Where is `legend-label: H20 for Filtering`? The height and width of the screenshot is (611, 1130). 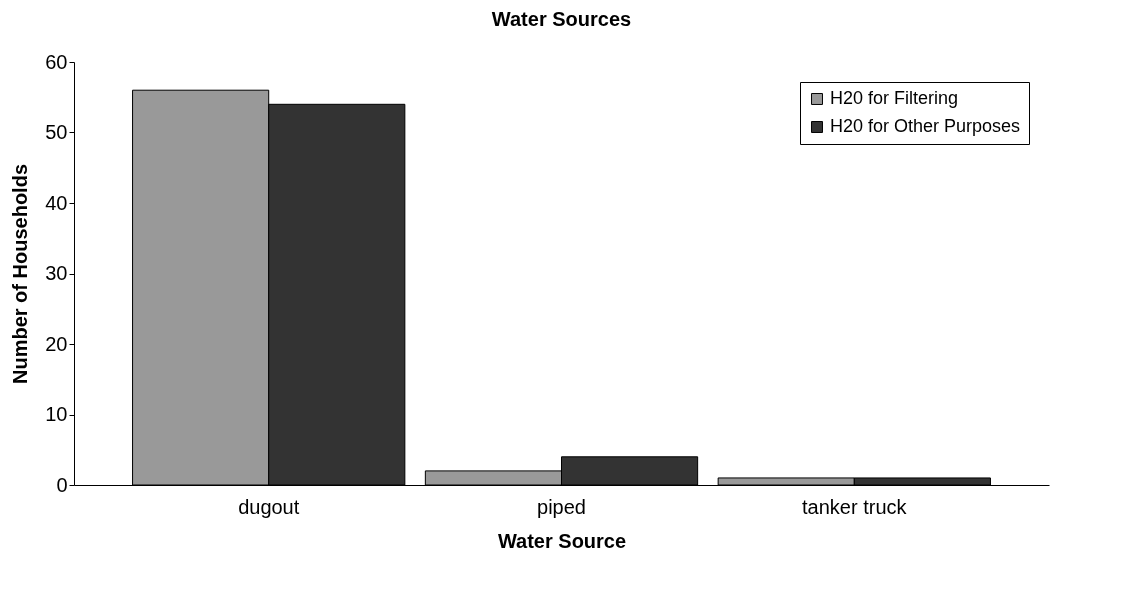
legend-label: H20 for Filtering is located at coordinates (894, 98).